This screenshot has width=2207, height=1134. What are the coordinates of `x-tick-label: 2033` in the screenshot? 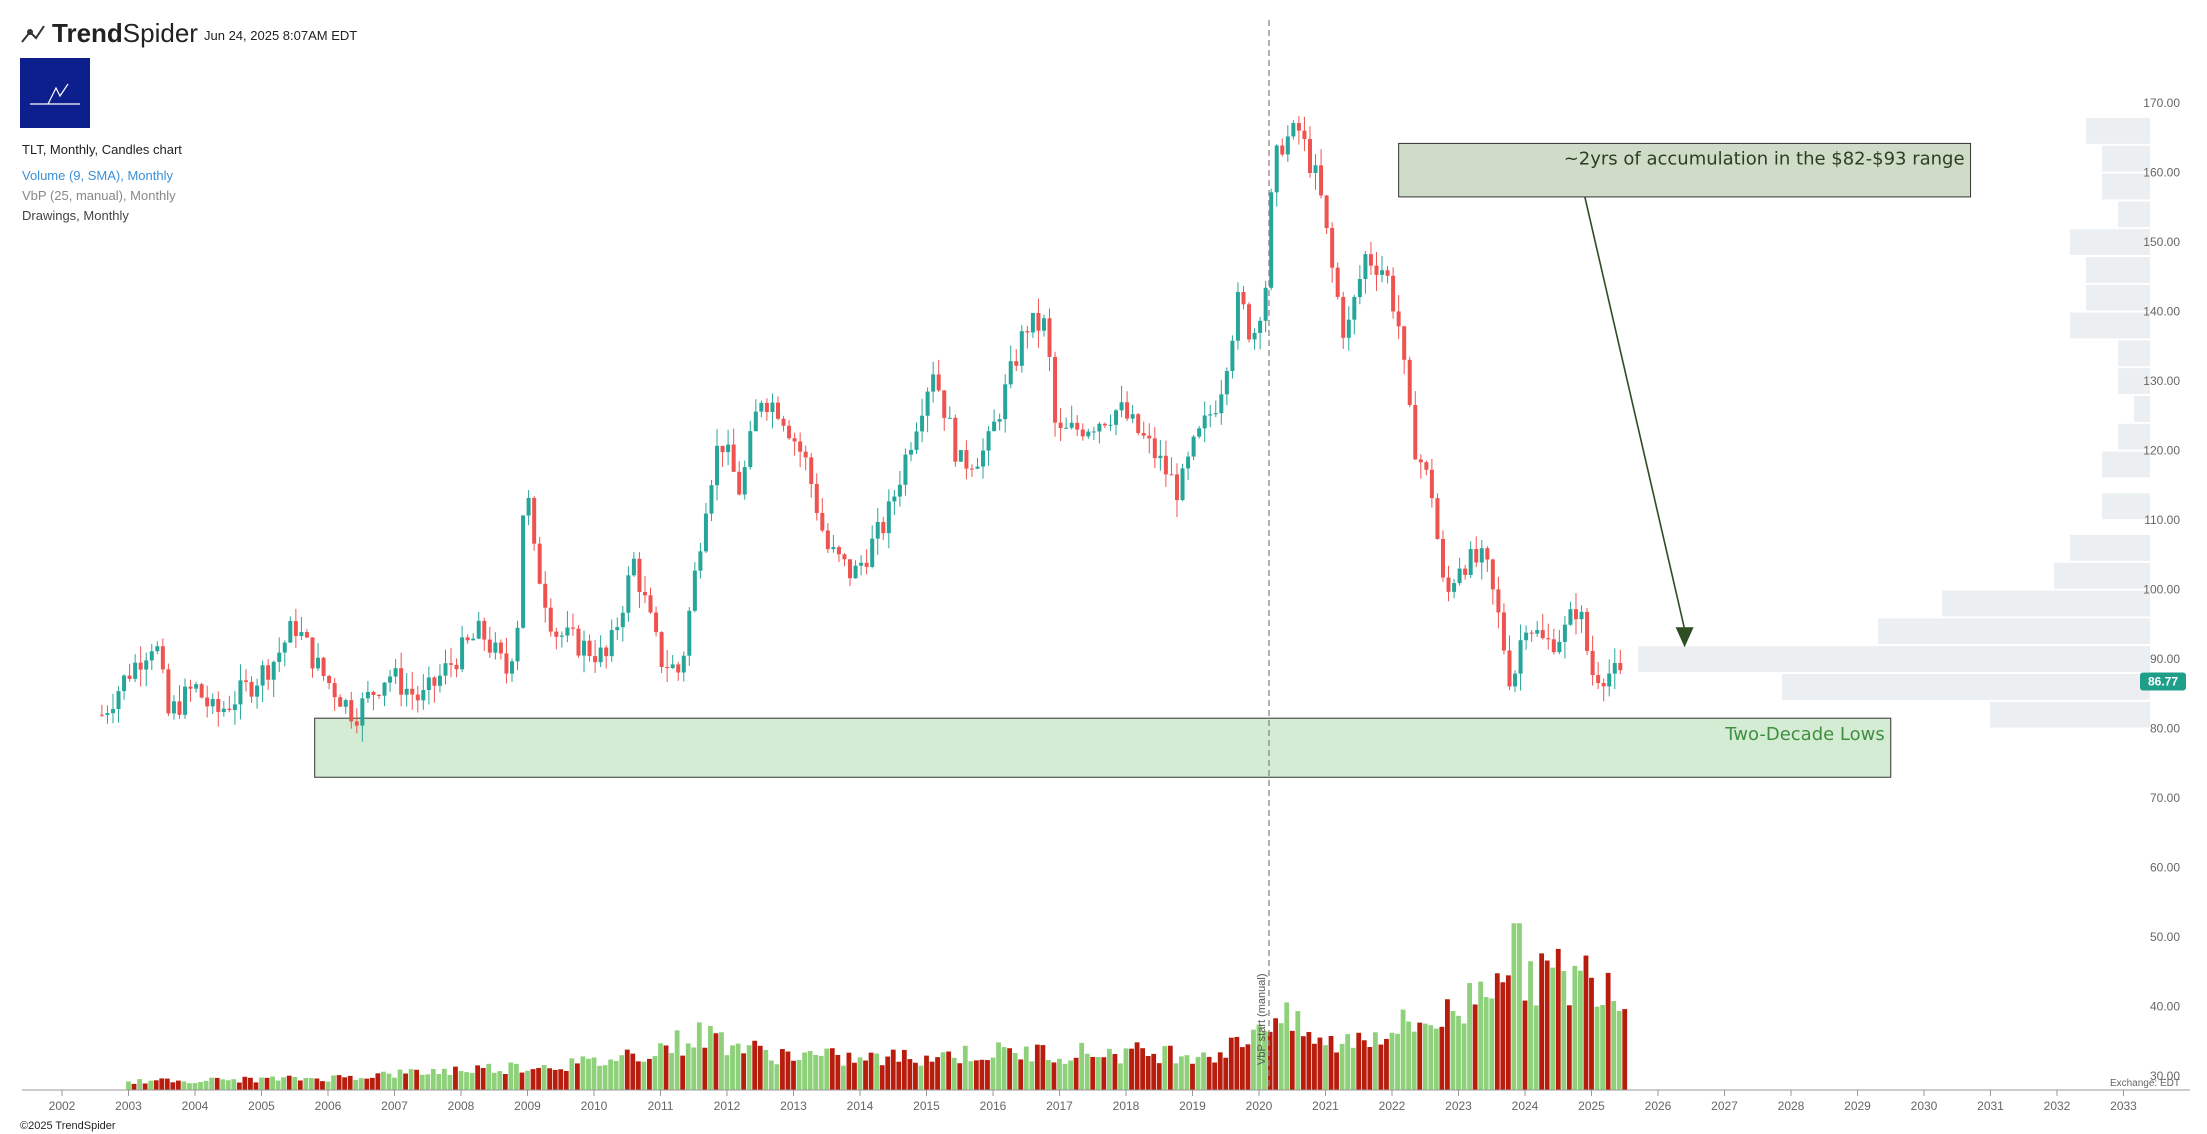 It's located at (2123, 1106).